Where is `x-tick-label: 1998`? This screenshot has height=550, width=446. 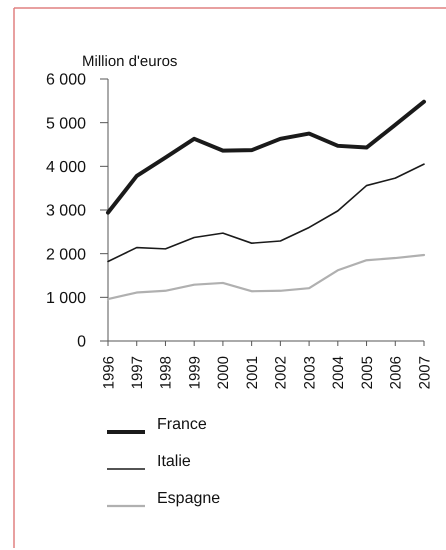
x-tick-label: 1998 is located at coordinates (166, 373).